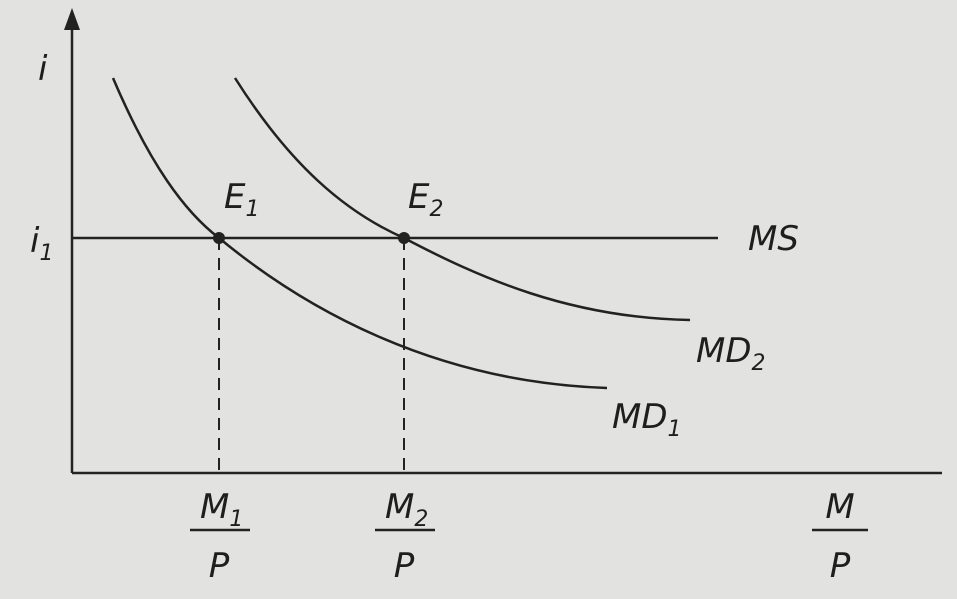  What do you see at coordinates (421, 519) in the screenshot?
I see `q-sub: 2` at bounding box center [421, 519].